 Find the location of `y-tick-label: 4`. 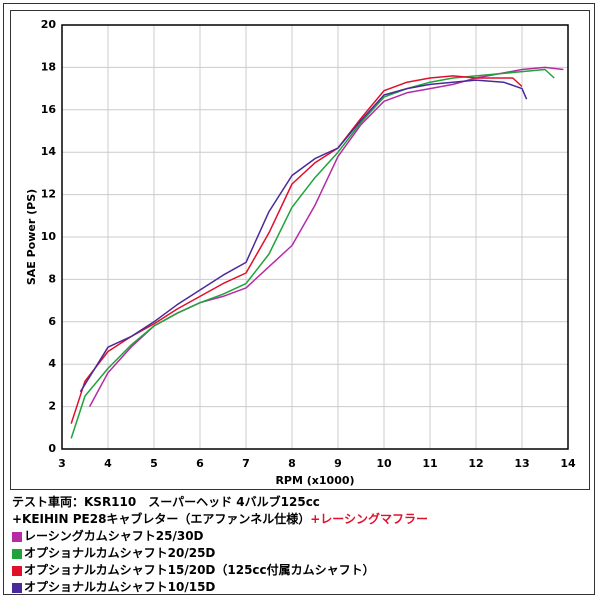

y-tick-label: 4 is located at coordinates (52, 363).